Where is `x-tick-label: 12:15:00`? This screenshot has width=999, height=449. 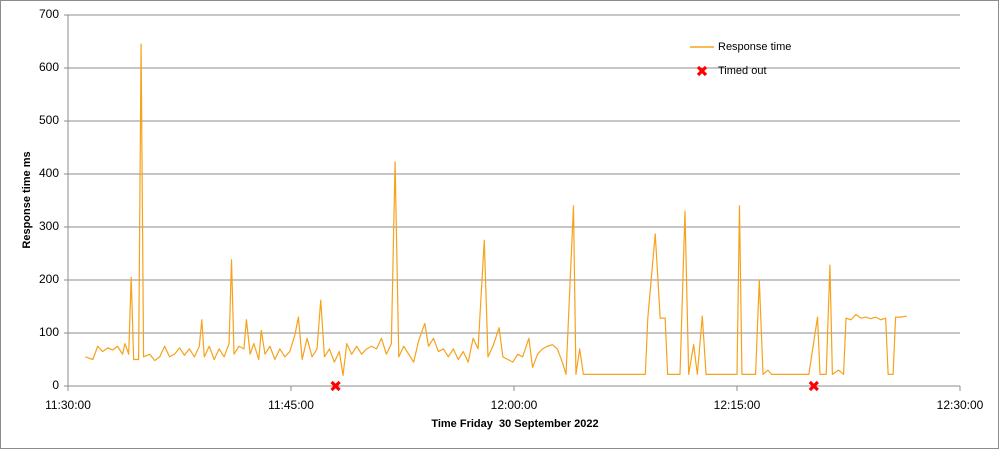
x-tick-label: 12:15:00 is located at coordinates (737, 405).